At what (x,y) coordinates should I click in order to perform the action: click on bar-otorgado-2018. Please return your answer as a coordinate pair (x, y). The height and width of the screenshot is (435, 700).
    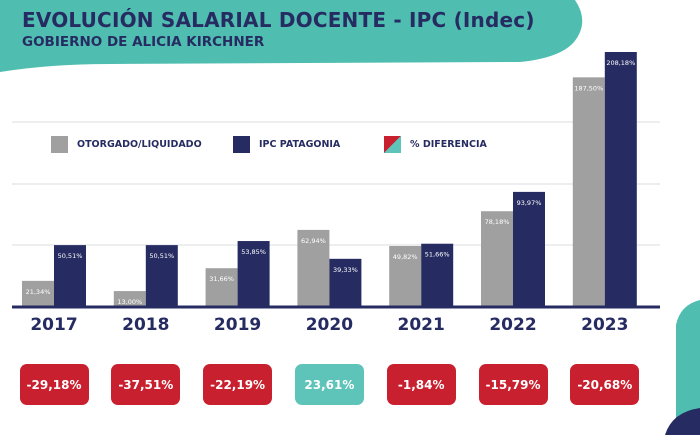
    Looking at the image, I should click on (129, 299).